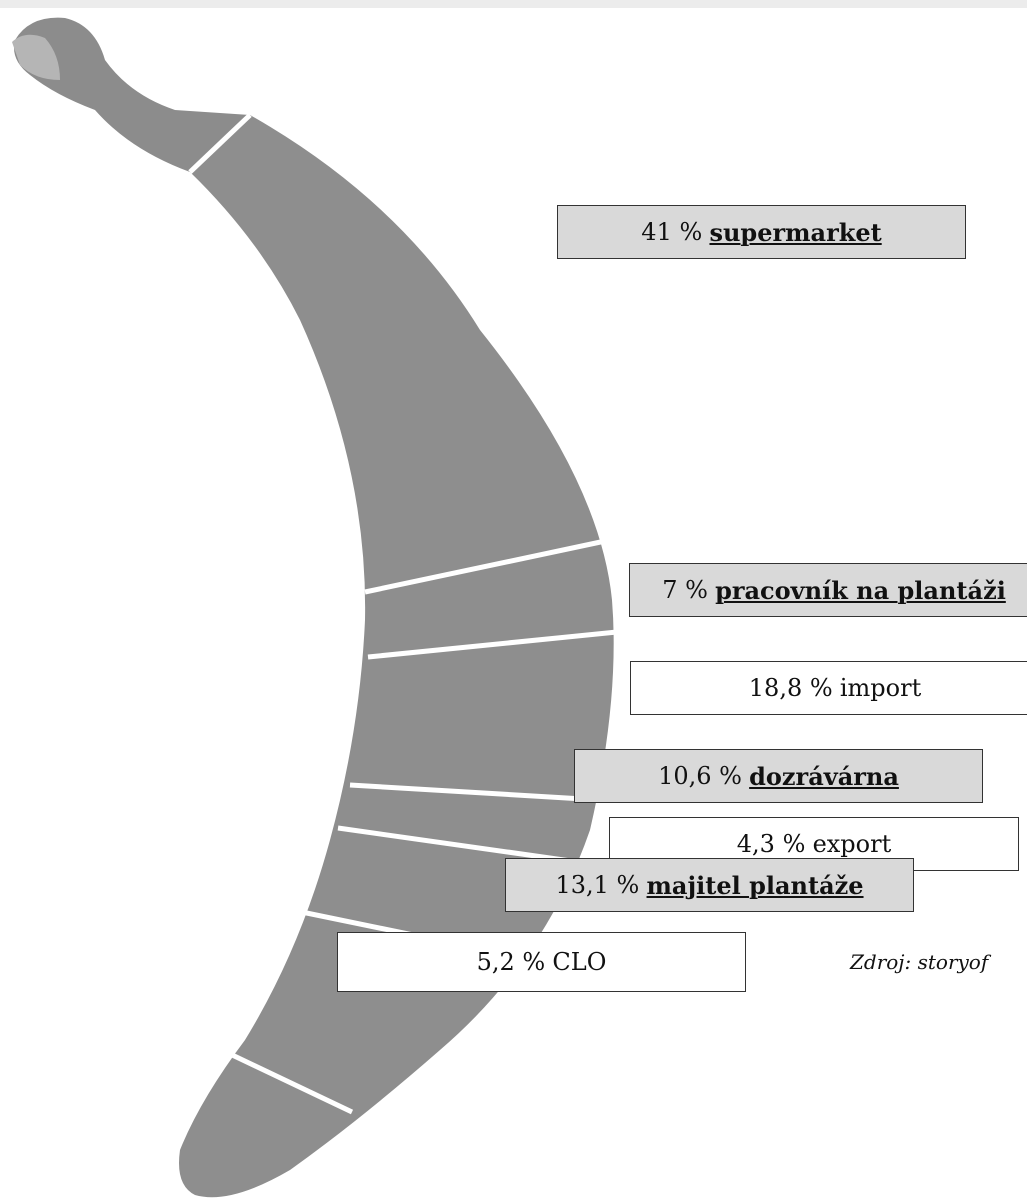 Image resolution: width=1027 pixels, height=1203 pixels. What do you see at coordinates (685, 590) in the screenshot?
I see `segment-share: 7 %` at bounding box center [685, 590].